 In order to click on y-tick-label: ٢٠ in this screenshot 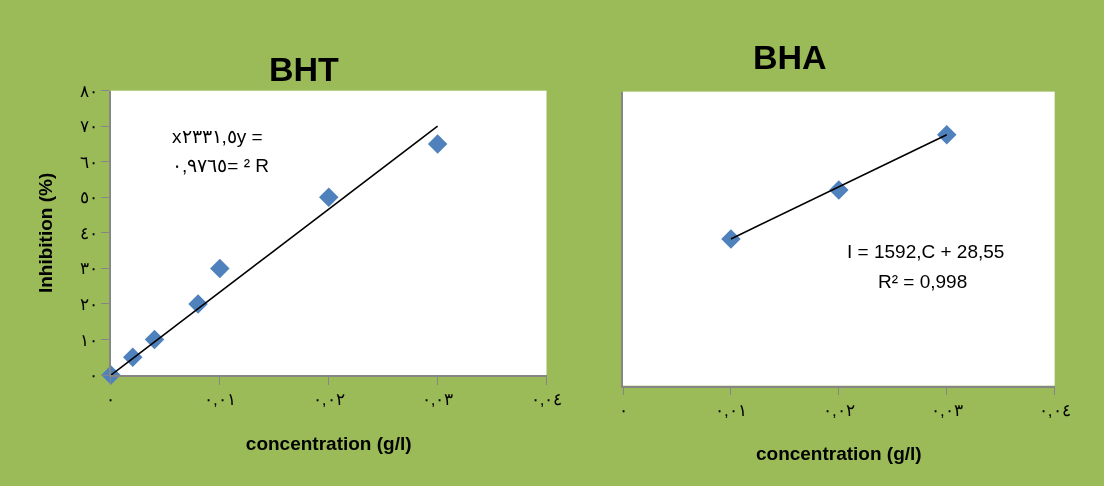, I will do `click(88, 304)`.